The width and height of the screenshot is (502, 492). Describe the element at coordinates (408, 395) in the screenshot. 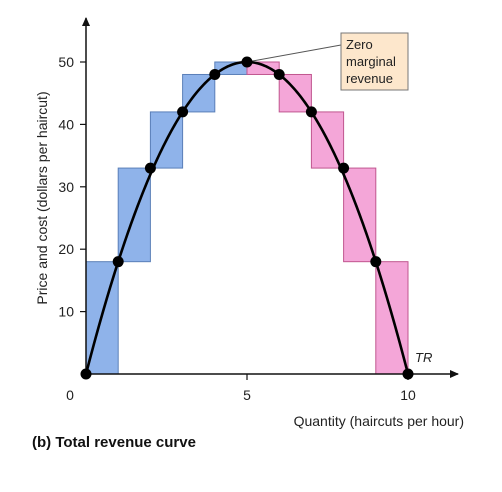

I see `x-tick-label-10: 10` at that location.